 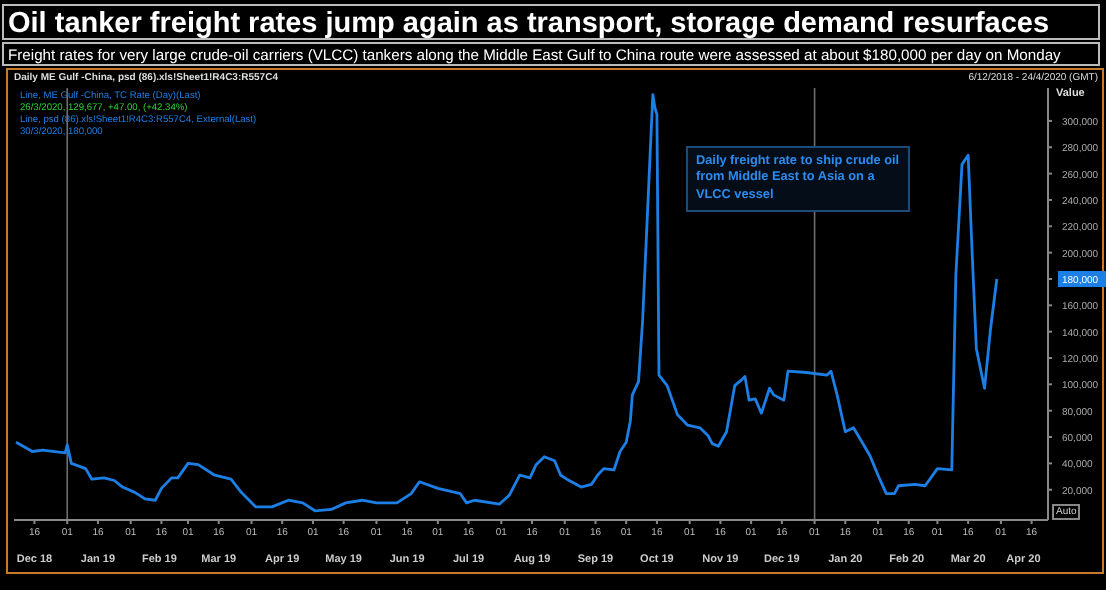 What do you see at coordinates (551, 22) in the screenshot?
I see `chart-title: Oil tanker freight rates jump again as transport, storage demand resurfaces` at bounding box center [551, 22].